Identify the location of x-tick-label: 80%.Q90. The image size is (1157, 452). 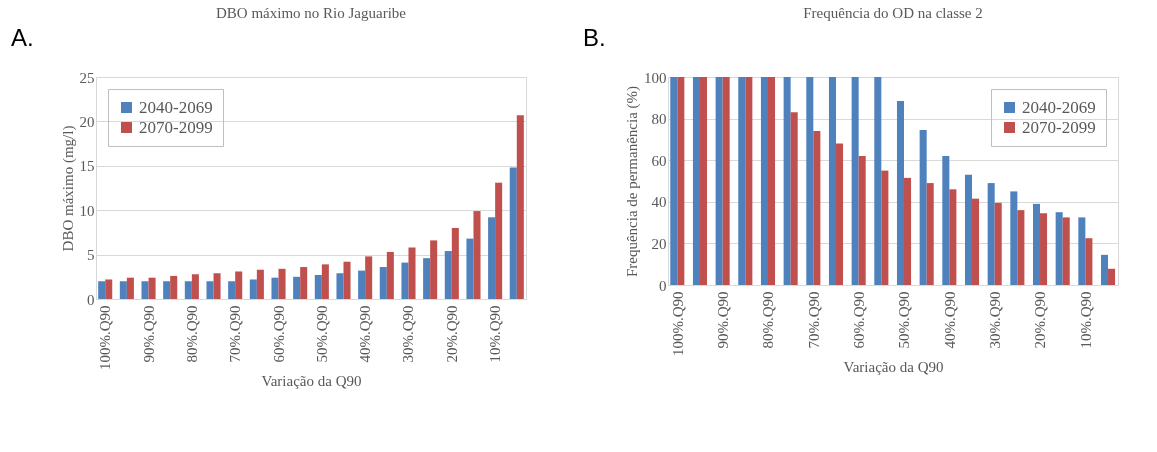
(191, 334).